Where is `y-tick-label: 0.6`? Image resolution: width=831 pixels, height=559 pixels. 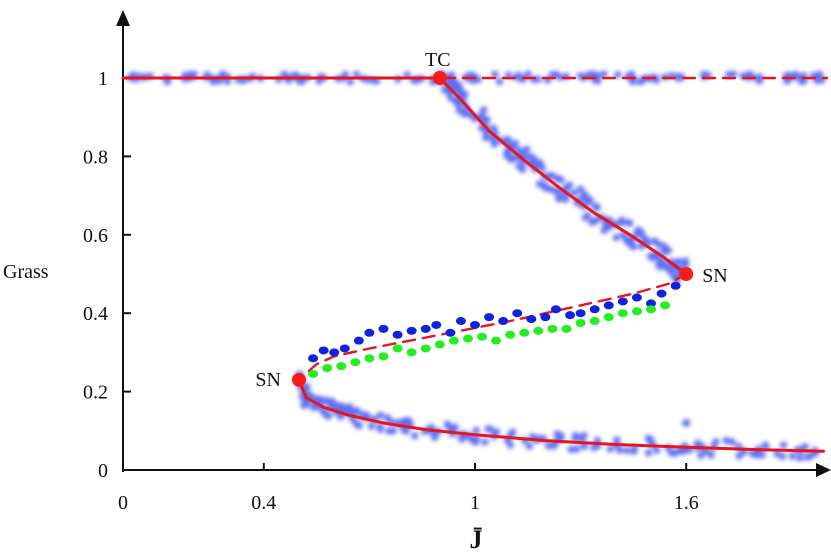
y-tick-label: 0.6 is located at coordinates (95, 236).